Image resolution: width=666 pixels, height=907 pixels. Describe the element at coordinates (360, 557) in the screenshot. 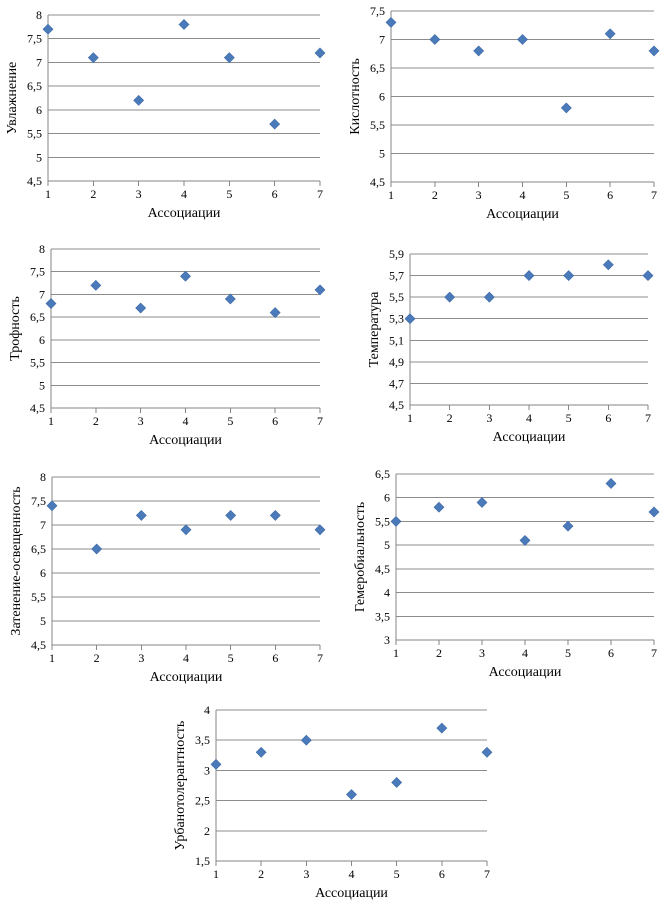

I see `y-axis-label: Гемеробиальность` at that location.